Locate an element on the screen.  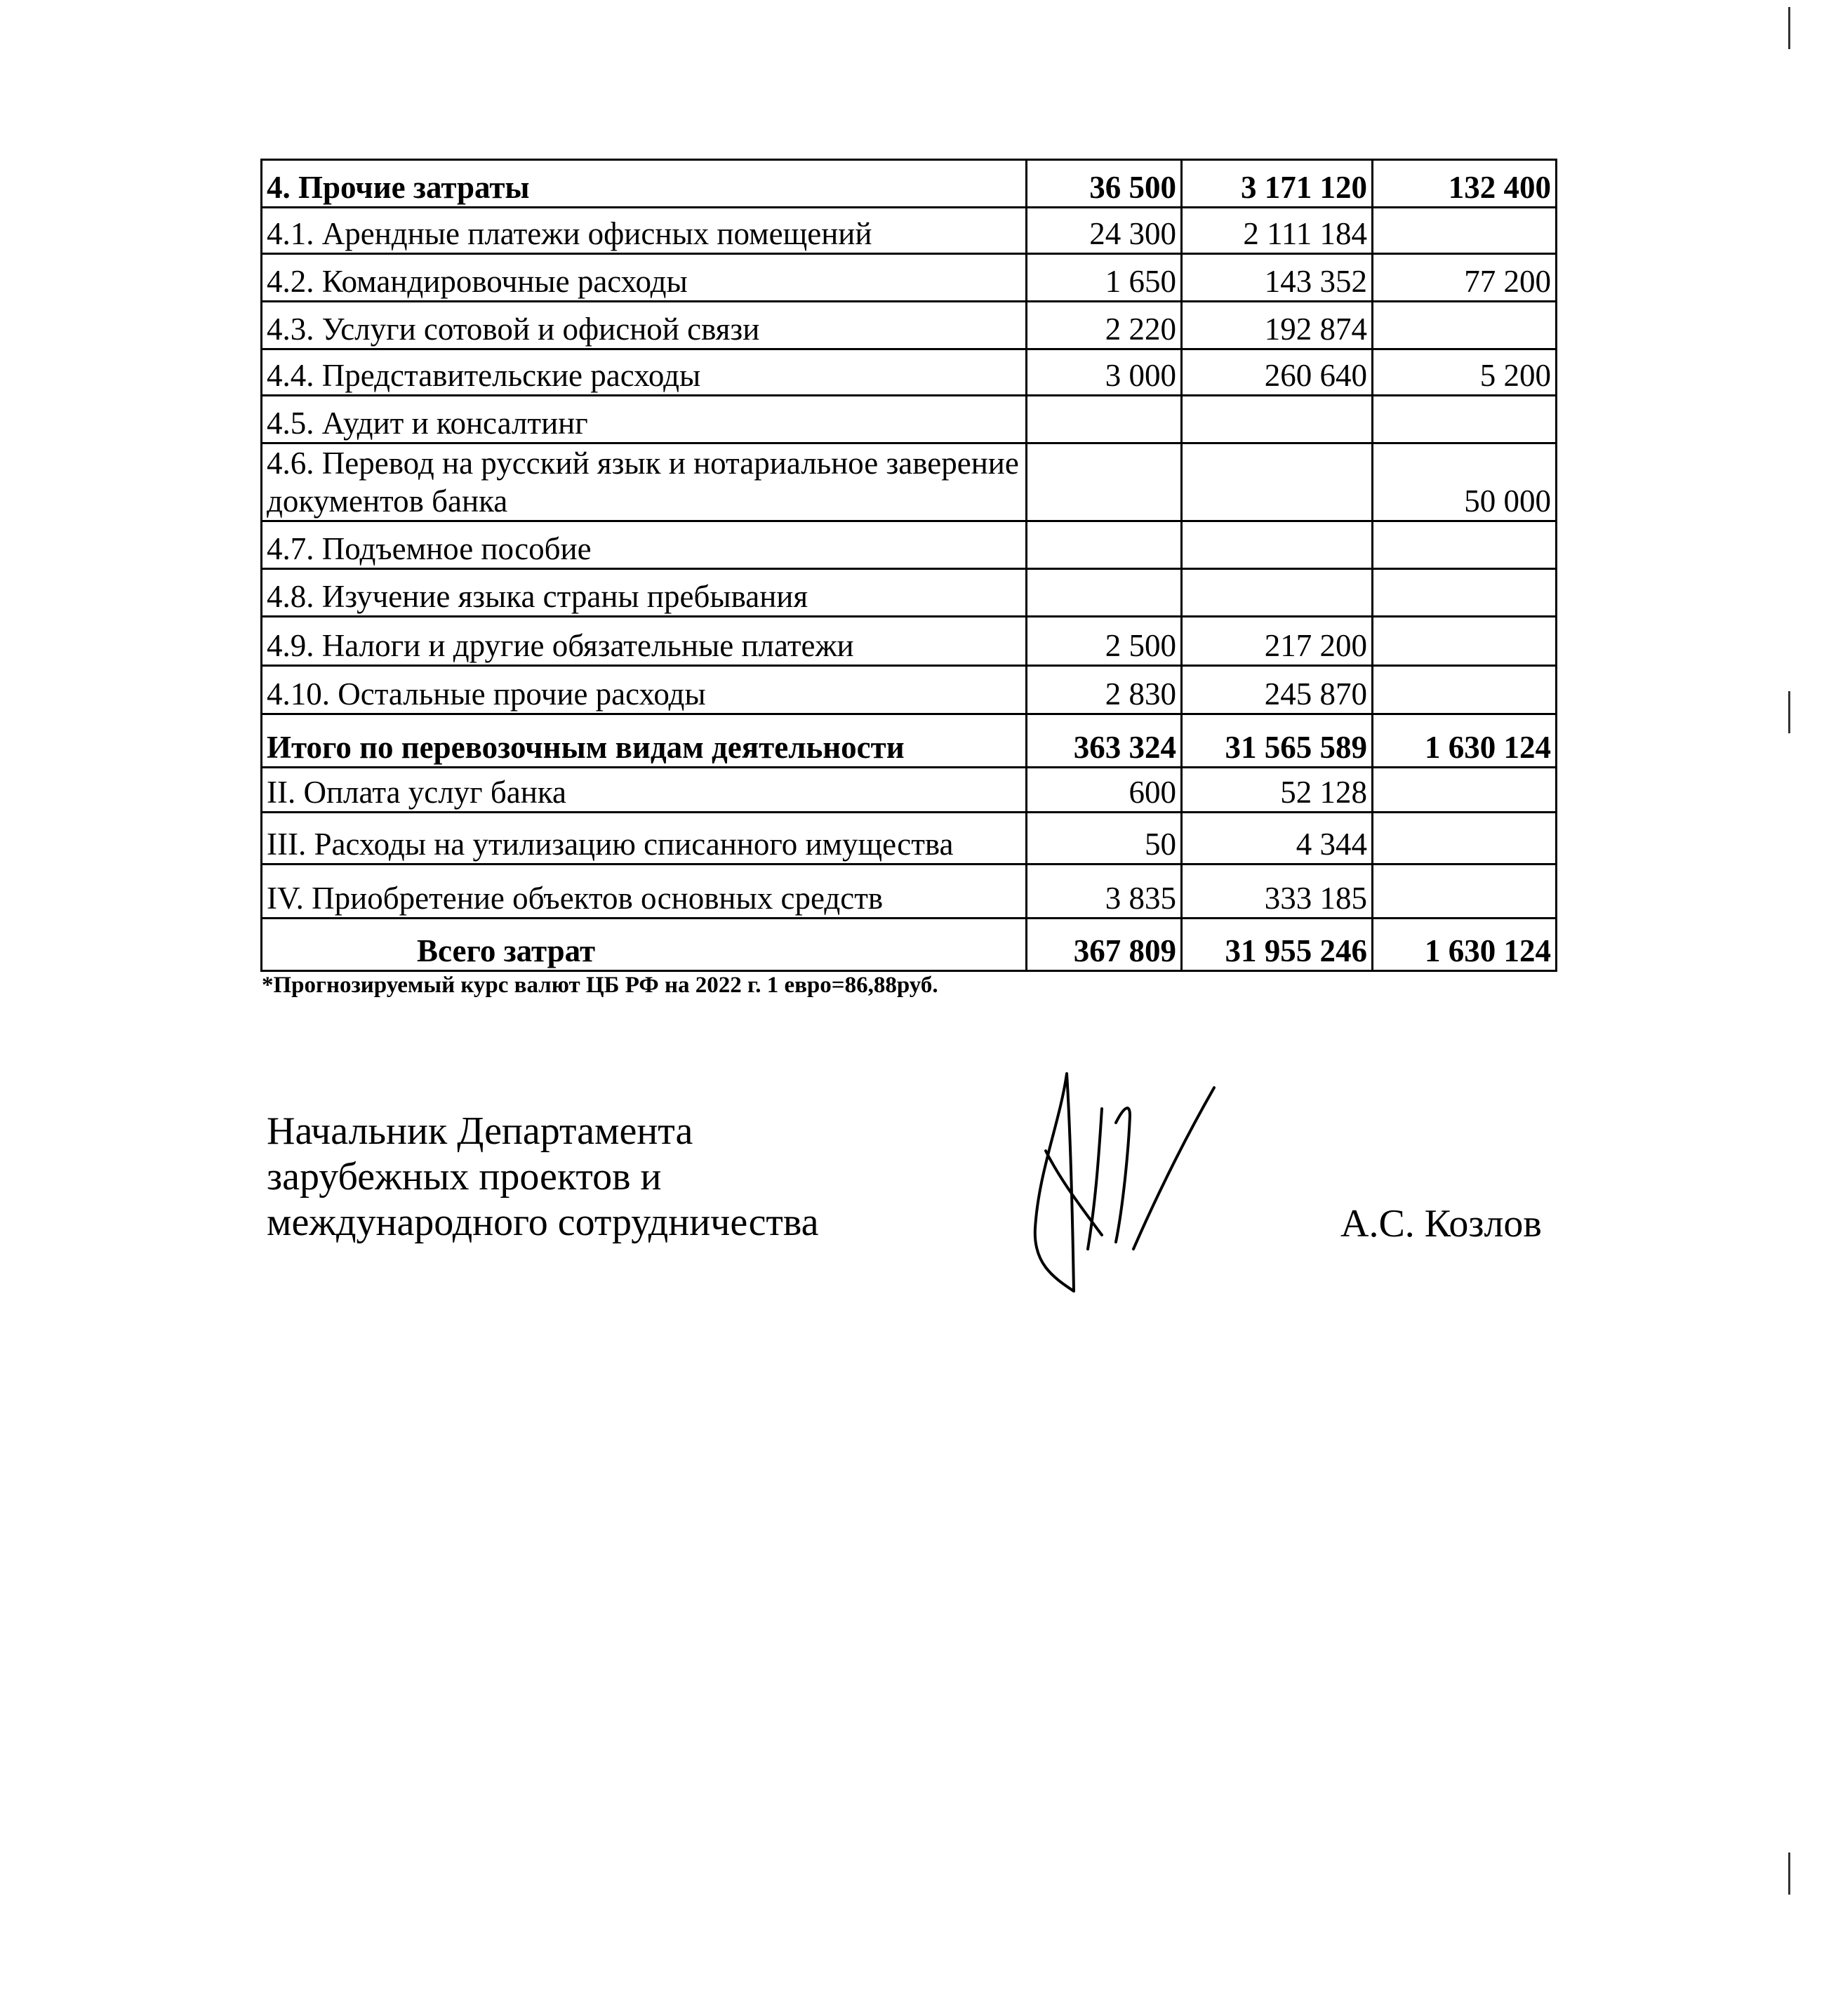
row-label: Итого по перевозочным видам деятельности is located at coordinates (643, 740).